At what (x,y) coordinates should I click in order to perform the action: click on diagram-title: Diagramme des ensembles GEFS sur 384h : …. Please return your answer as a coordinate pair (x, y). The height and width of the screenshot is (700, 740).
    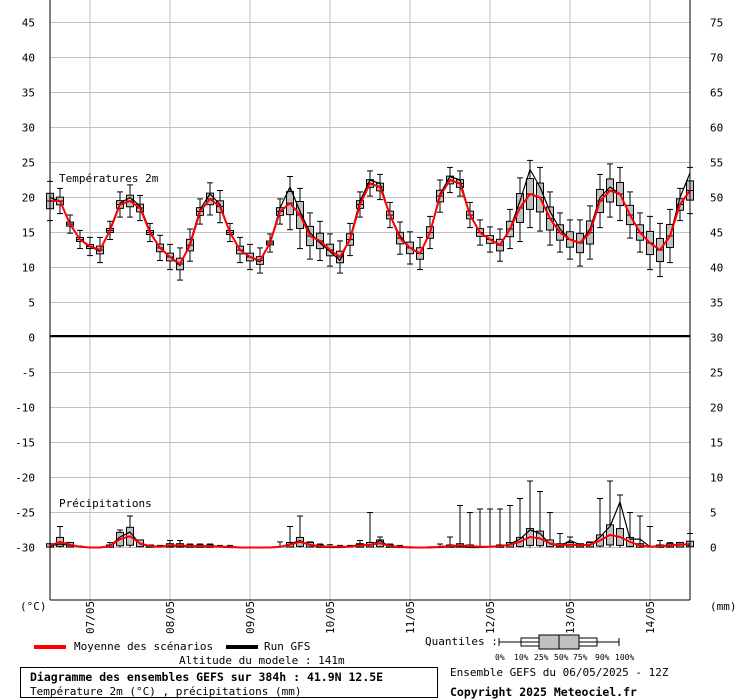
    Looking at the image, I should click on (207, 677).